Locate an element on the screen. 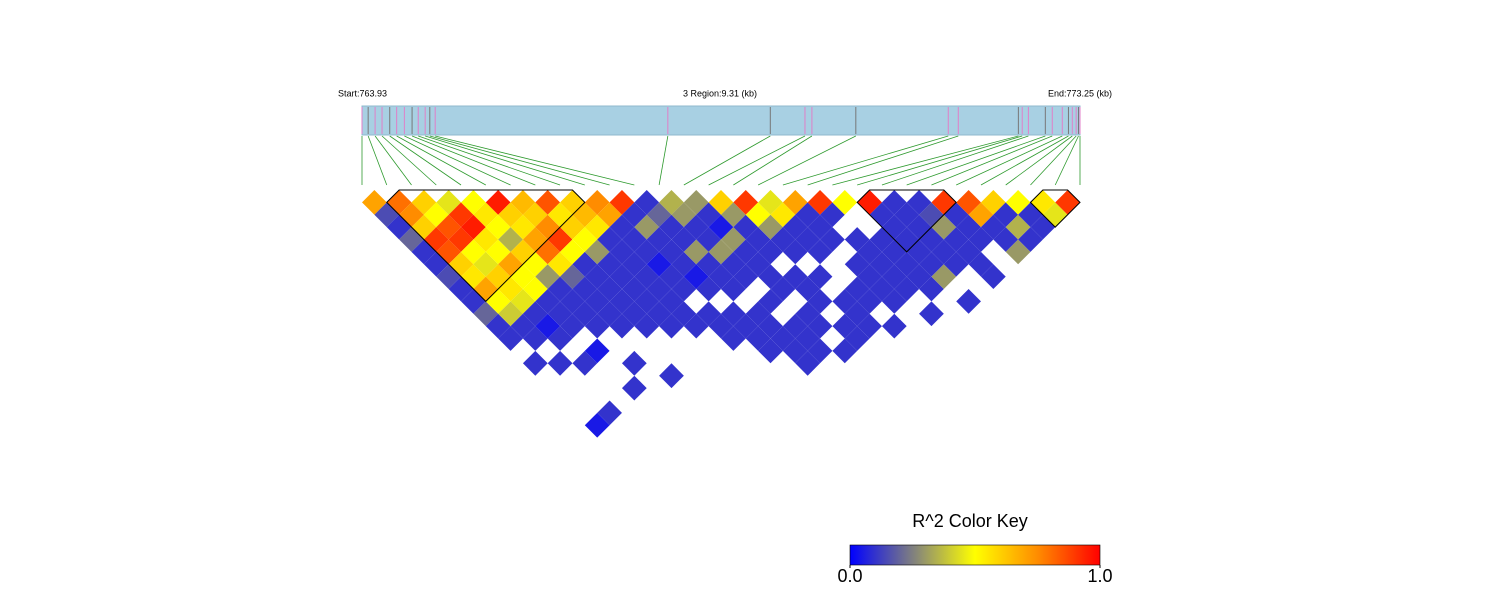 This screenshot has height=600, width=1499. colorkey-tick-label: 1.0 is located at coordinates (1099, 576).